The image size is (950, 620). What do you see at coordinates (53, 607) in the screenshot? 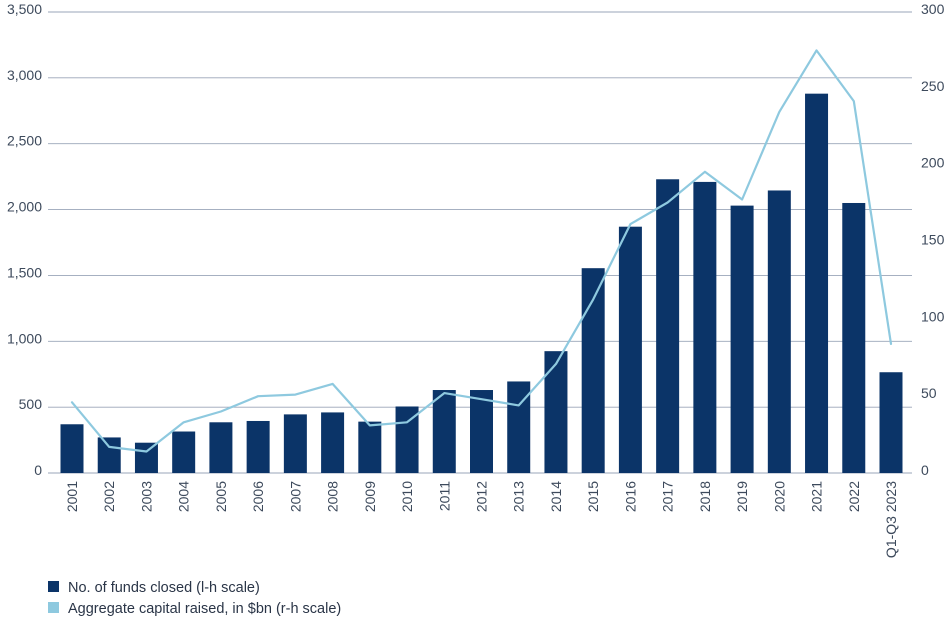
I see `legend-swatch-capital` at bounding box center [53, 607].